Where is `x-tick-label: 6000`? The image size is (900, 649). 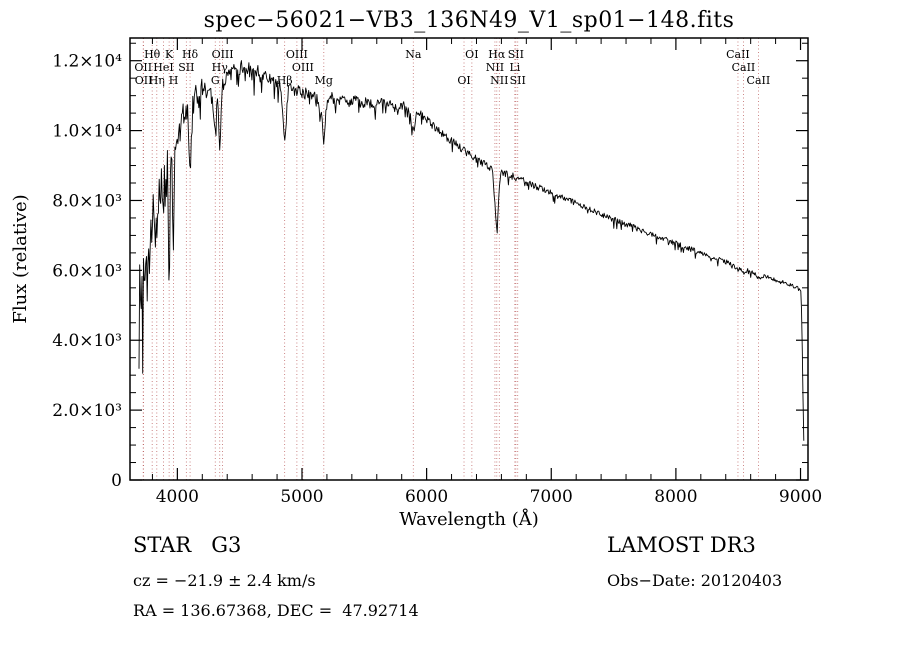
x-tick-label: 6000 is located at coordinates (426, 497).